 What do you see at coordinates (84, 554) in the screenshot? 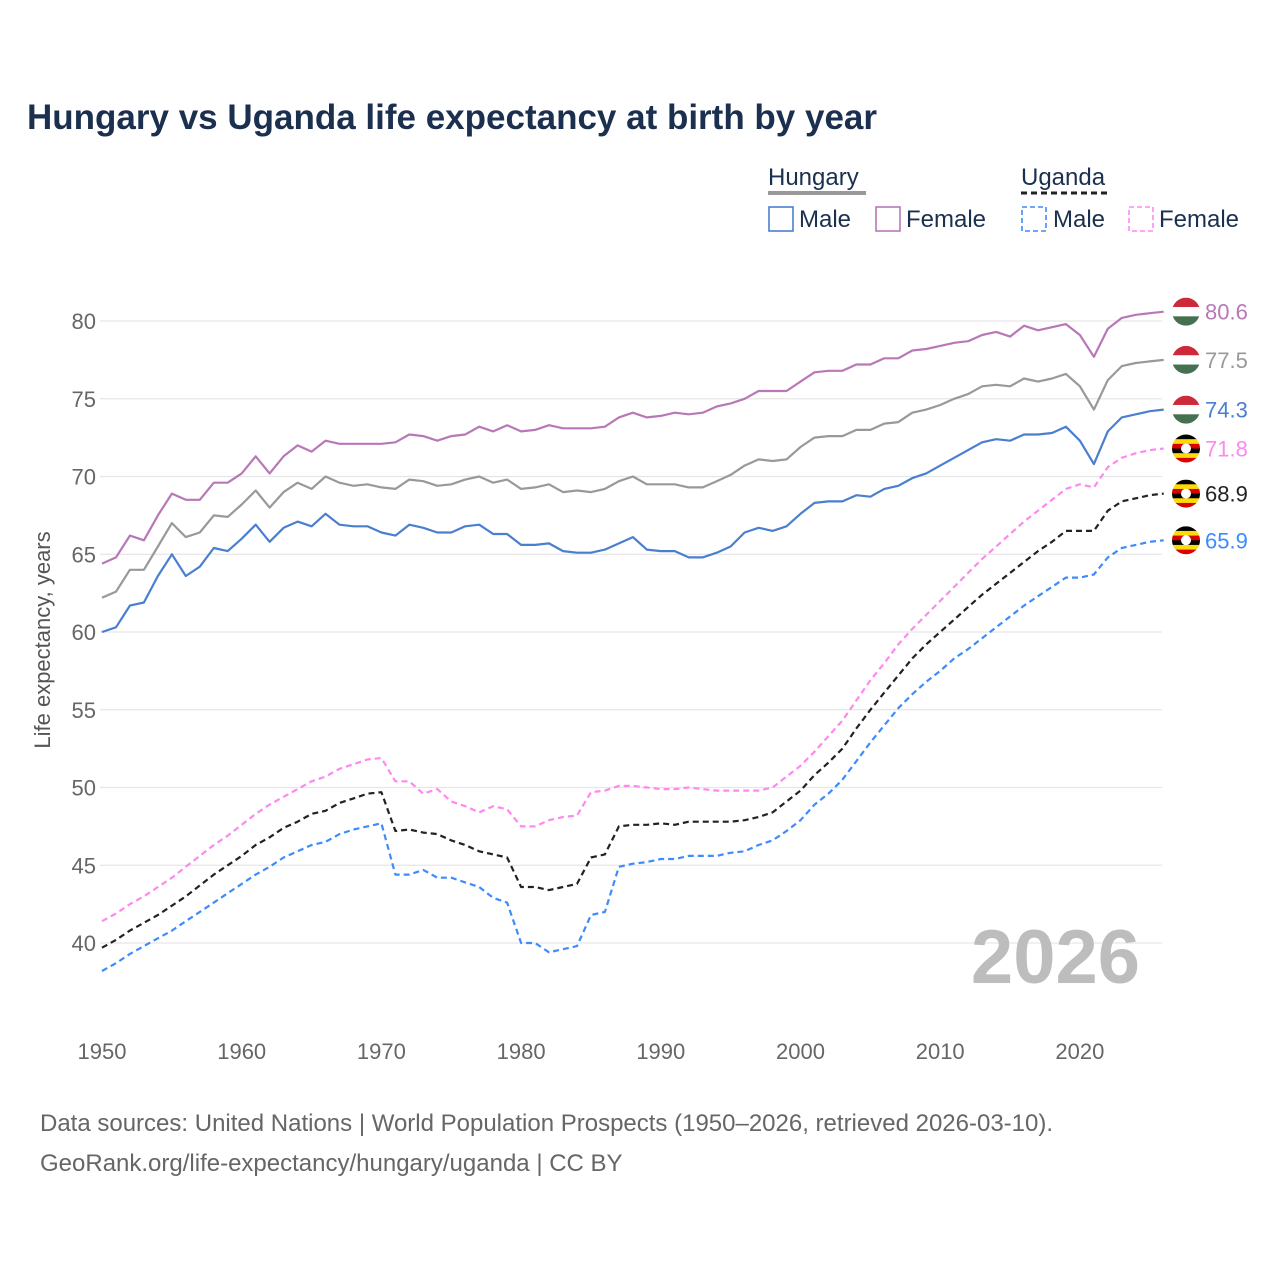
I see `y-tick-label: 65` at bounding box center [84, 554].